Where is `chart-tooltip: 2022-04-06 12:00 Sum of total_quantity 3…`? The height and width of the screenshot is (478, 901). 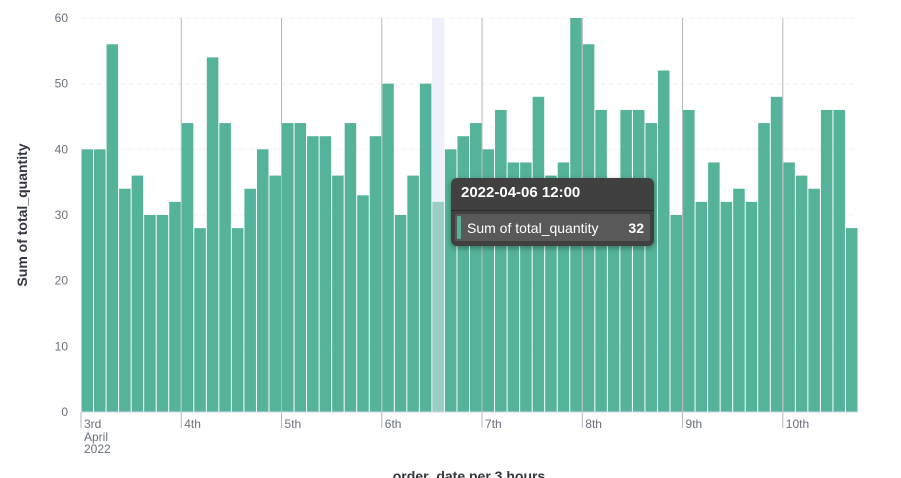
chart-tooltip: 2022-04-06 12:00 Sum of total_quantity 3… is located at coordinates (552, 212).